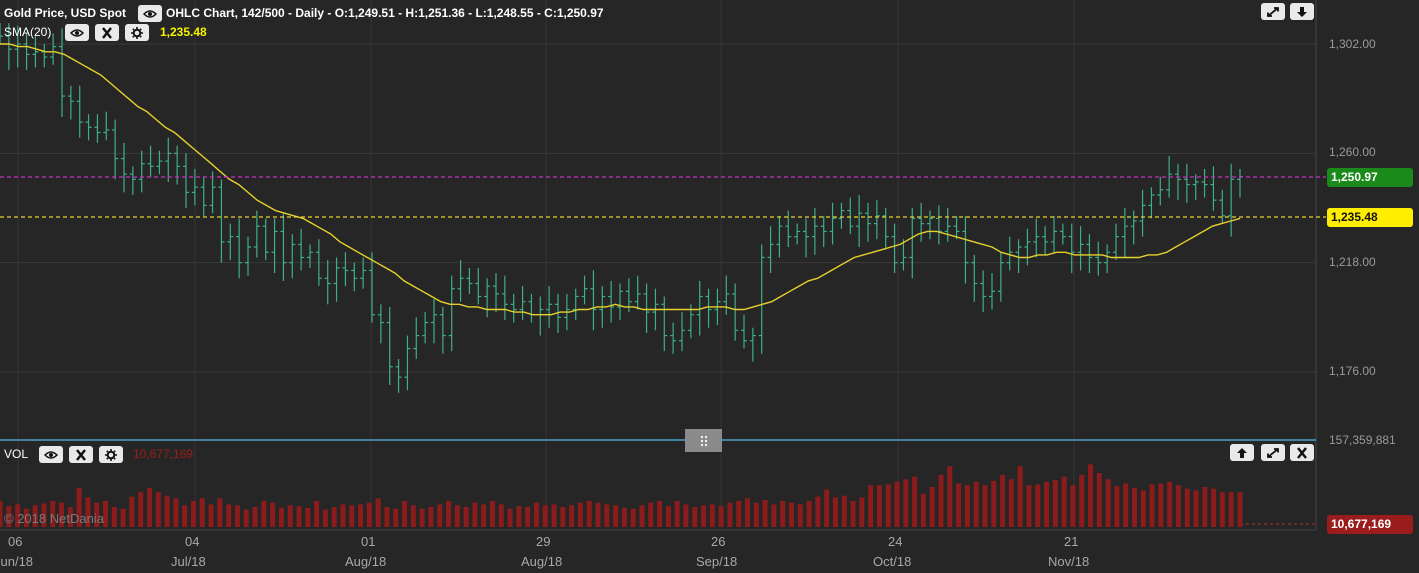  What do you see at coordinates (51, 454) in the screenshot?
I see `volume-eye-button` at bounding box center [51, 454].